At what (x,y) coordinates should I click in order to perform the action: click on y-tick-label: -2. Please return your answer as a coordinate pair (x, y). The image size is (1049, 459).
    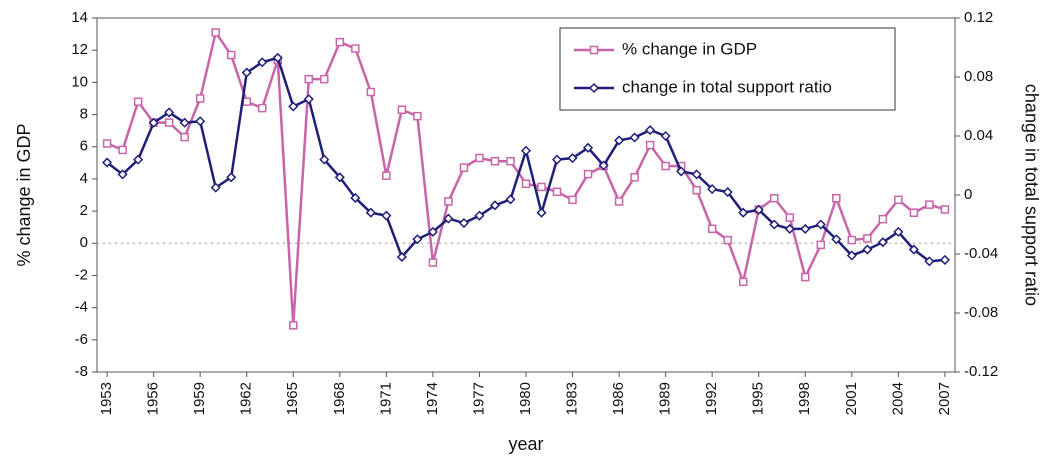
    Looking at the image, I should click on (81, 274).